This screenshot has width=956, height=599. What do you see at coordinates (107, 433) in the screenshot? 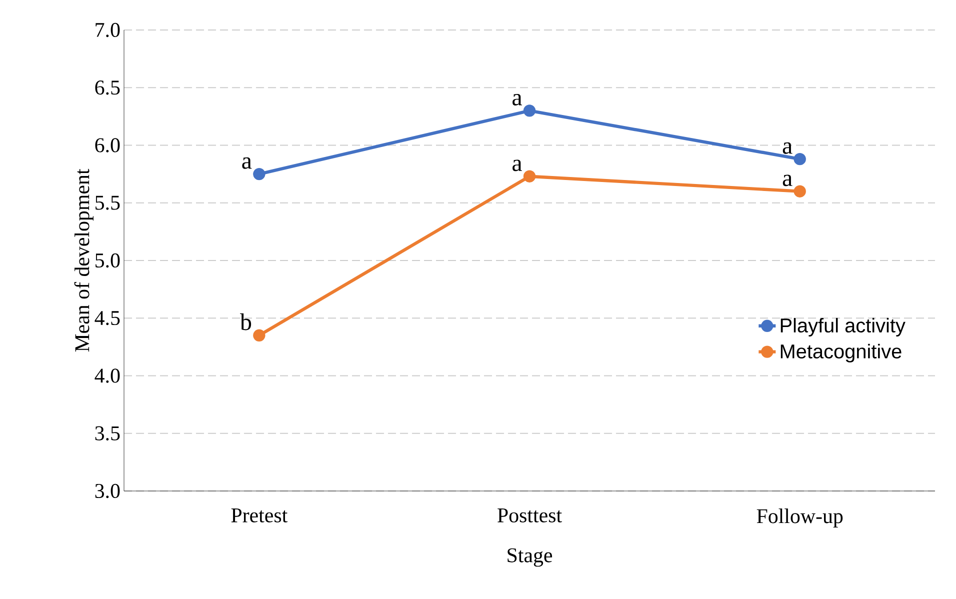
I see `y-tick-label: 3.5` at bounding box center [107, 433].